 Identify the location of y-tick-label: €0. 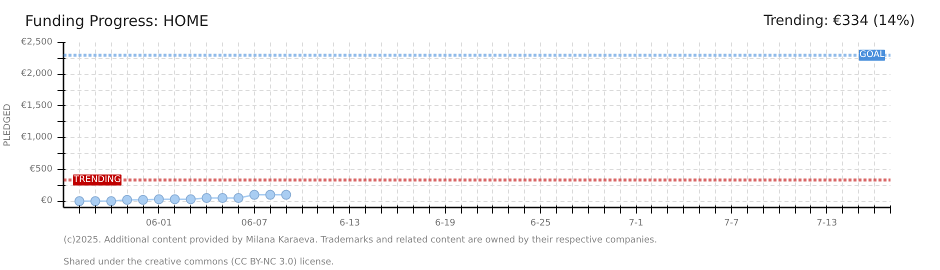
(47, 201).